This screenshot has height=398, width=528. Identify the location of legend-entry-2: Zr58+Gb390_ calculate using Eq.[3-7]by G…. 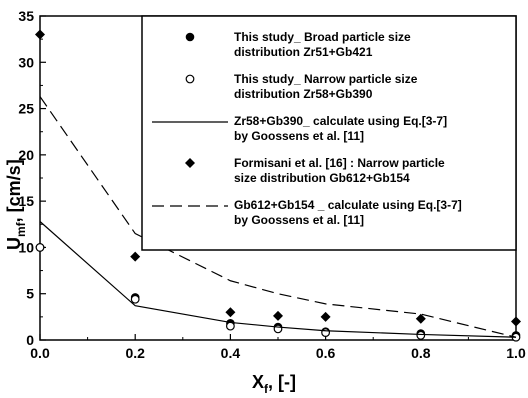
(299, 128).